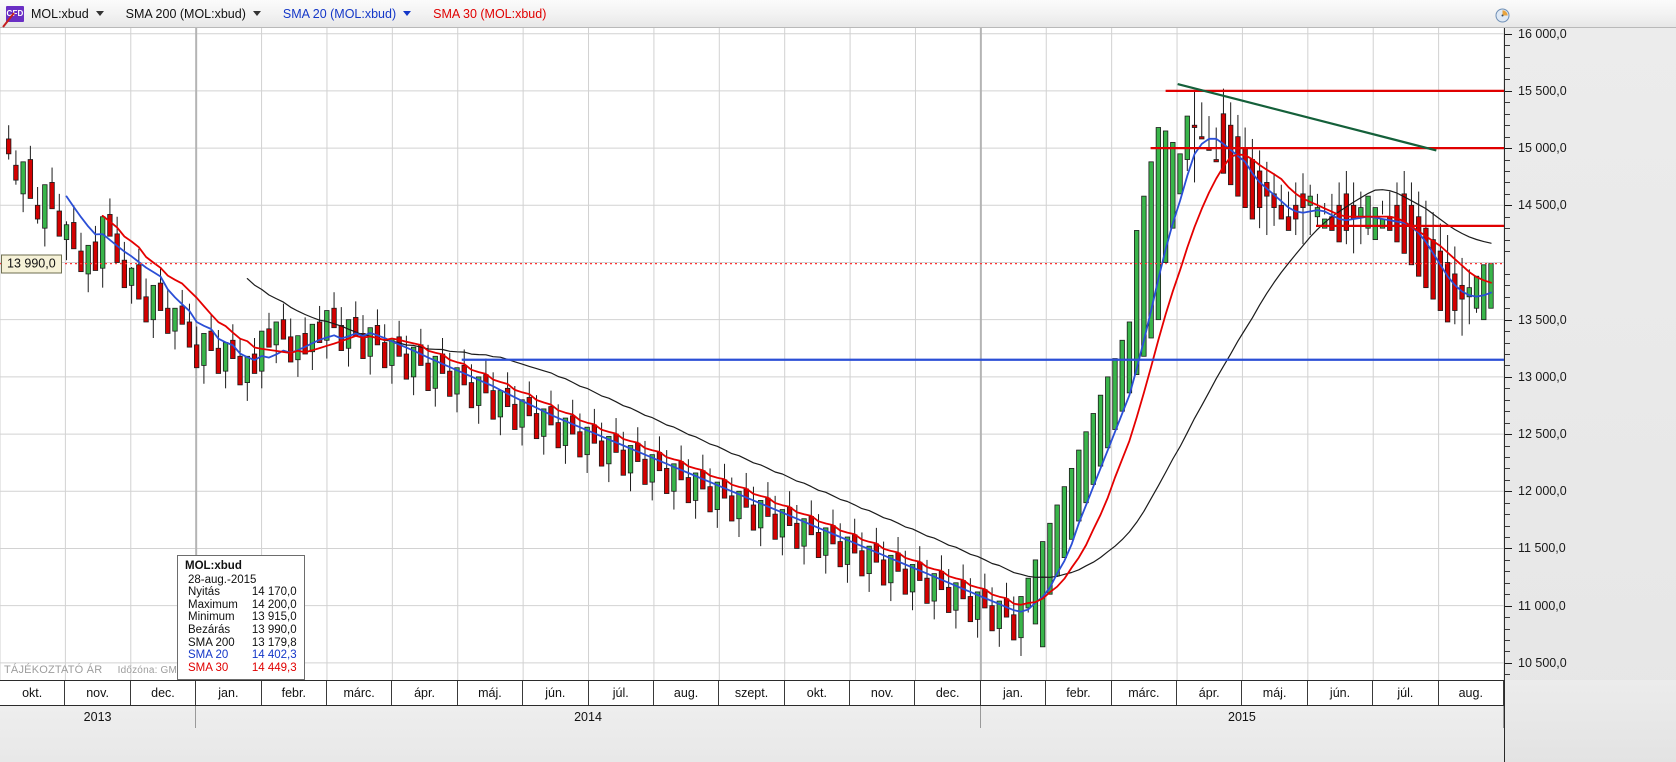 The height and width of the screenshot is (762, 1676). What do you see at coordinates (1307, 117) in the screenshot?
I see `annotation-trend-line` at bounding box center [1307, 117].